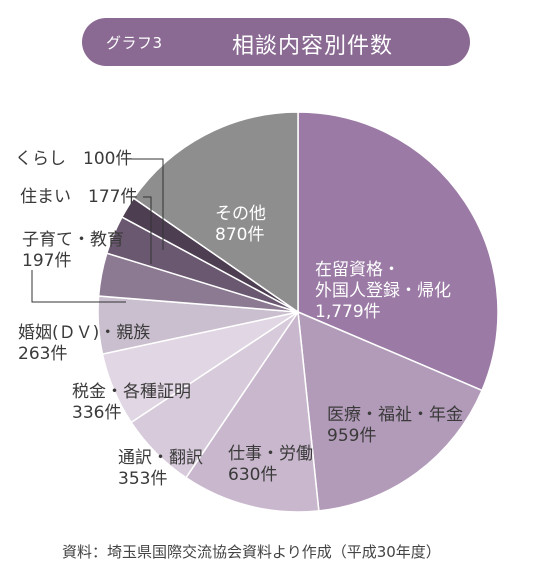 This screenshot has height=575, width=537. Describe the element at coordinates (160, 458) in the screenshot. I see `slice-label-tsuyaku-line1: 通訳・翻訳` at that location.